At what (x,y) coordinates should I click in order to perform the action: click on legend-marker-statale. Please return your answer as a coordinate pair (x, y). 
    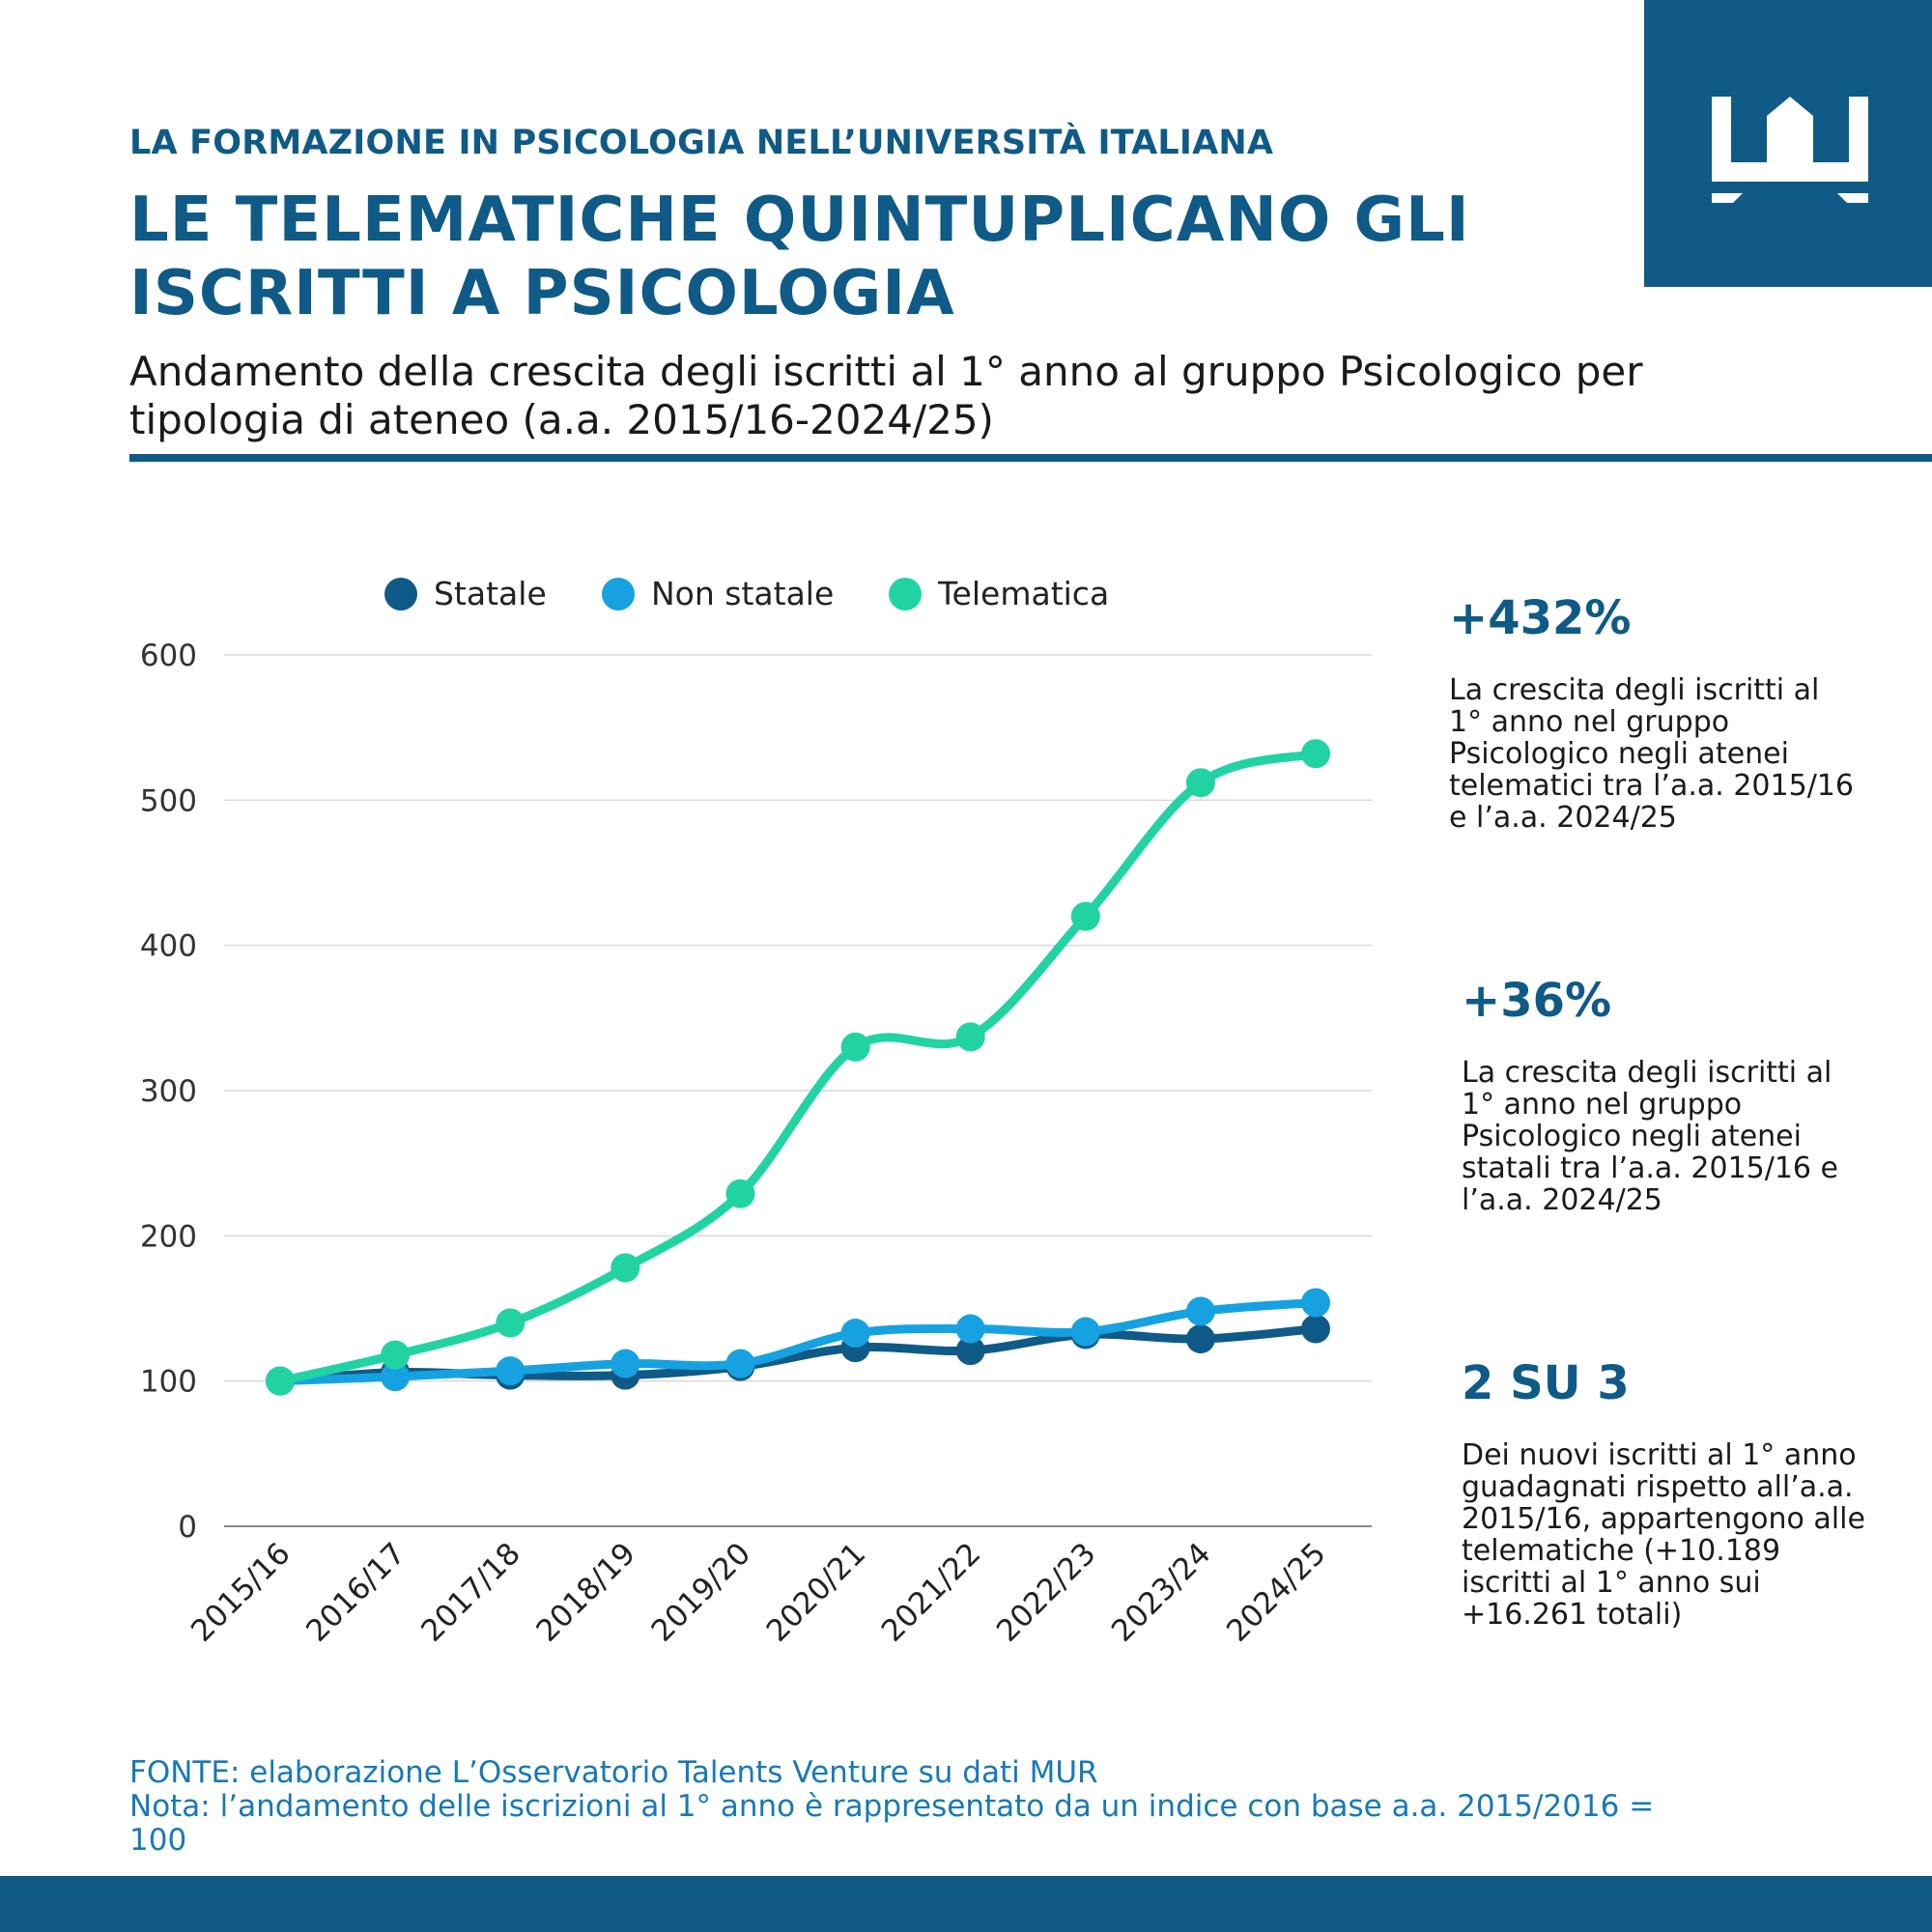
    Looking at the image, I should click on (400, 594).